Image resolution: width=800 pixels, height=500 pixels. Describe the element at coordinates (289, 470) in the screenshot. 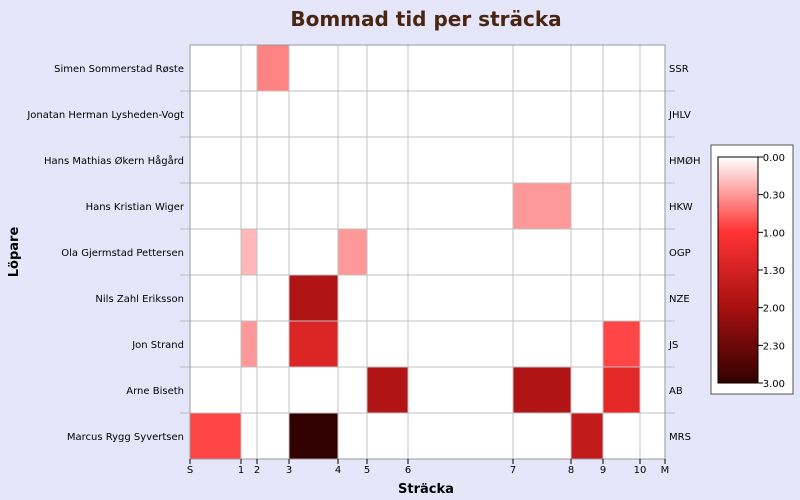

I see `x-tick-label: 3` at that location.